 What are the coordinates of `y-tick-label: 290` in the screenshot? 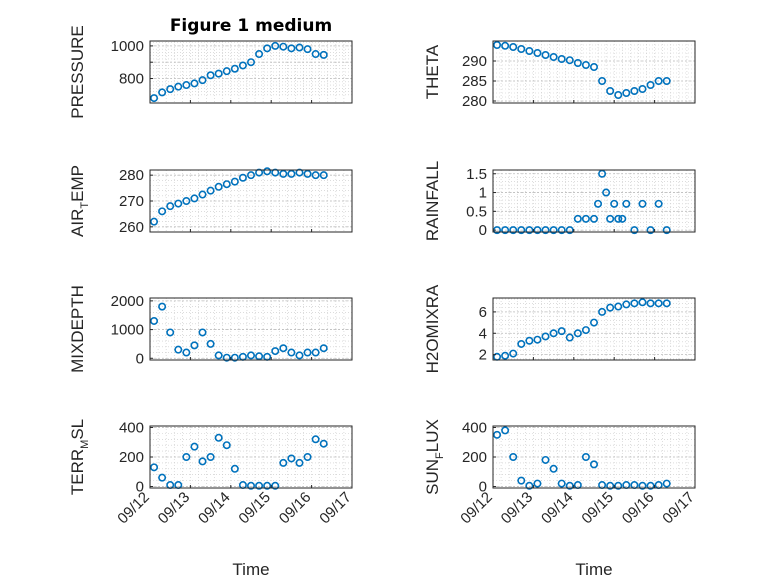 It's located at (474, 61).